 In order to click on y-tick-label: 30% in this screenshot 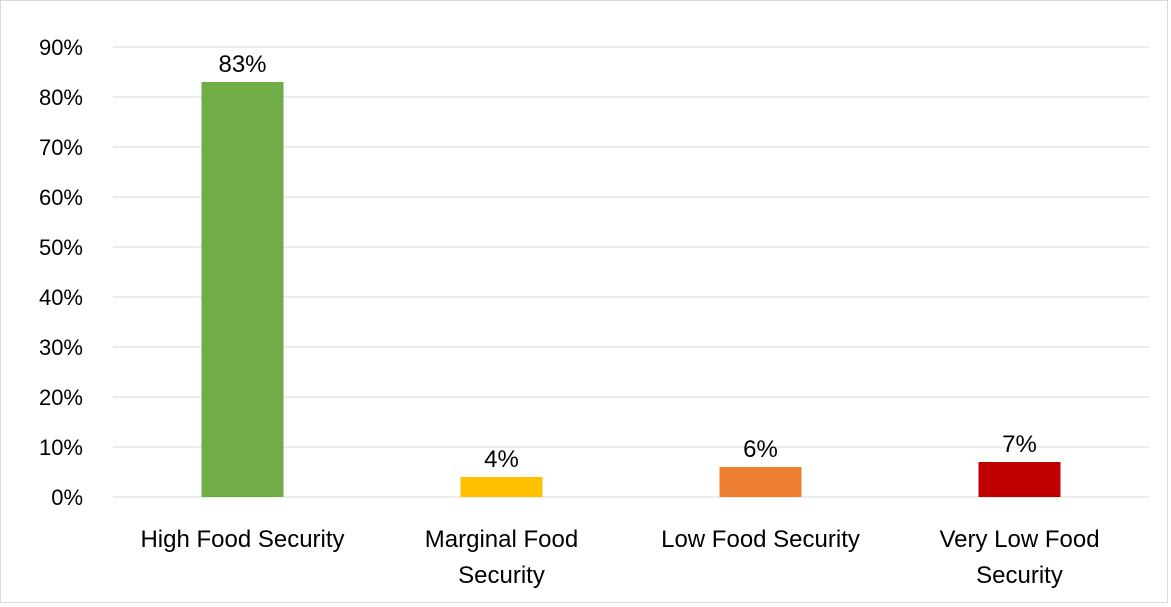, I will do `click(61, 347)`.